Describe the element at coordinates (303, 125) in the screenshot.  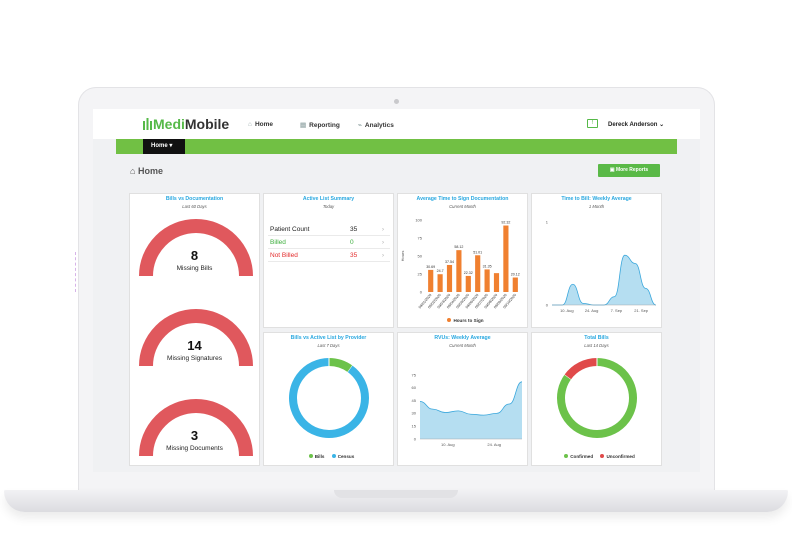
I see `report-icon: ▤` at that location.